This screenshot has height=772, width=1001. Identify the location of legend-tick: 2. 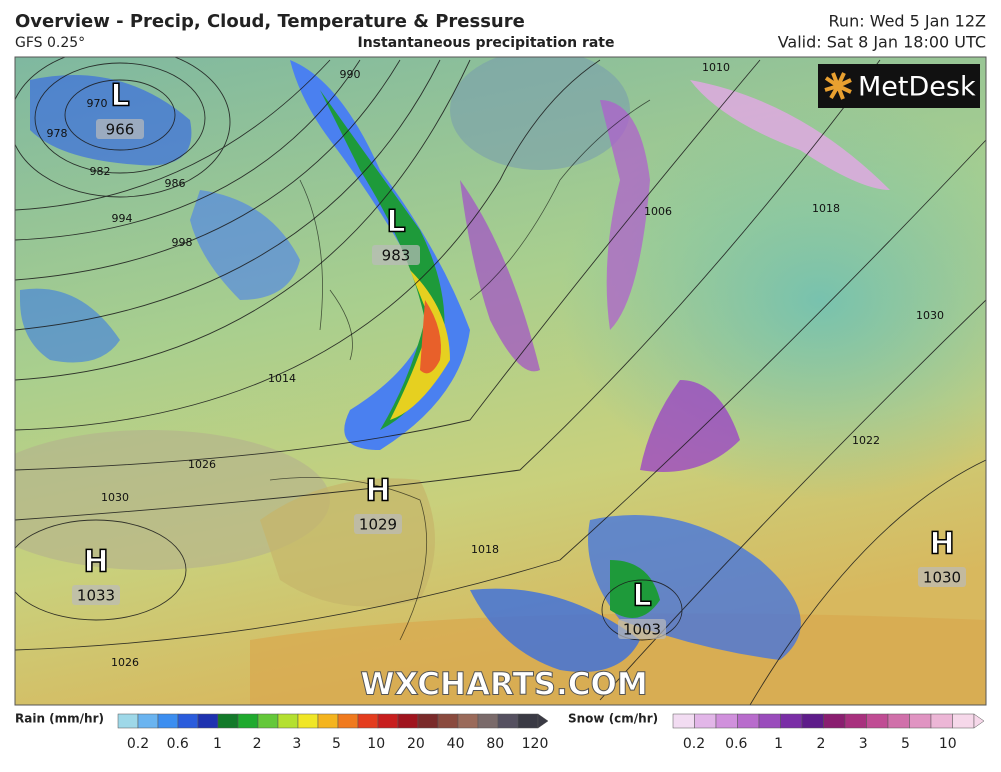
(820, 744).